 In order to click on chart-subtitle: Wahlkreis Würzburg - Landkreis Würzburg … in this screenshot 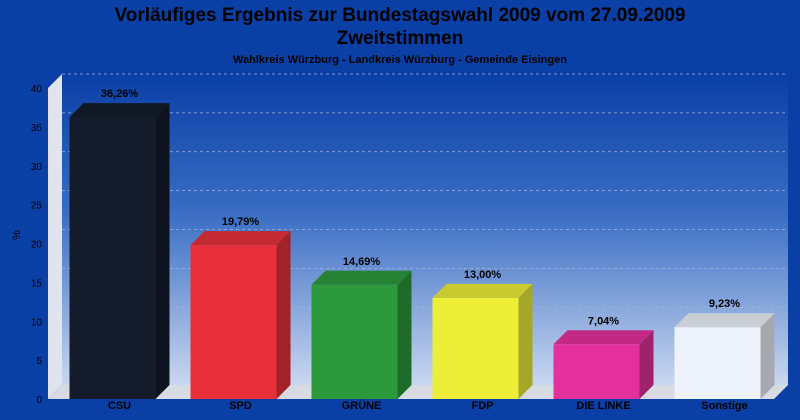, I will do `click(400, 60)`.